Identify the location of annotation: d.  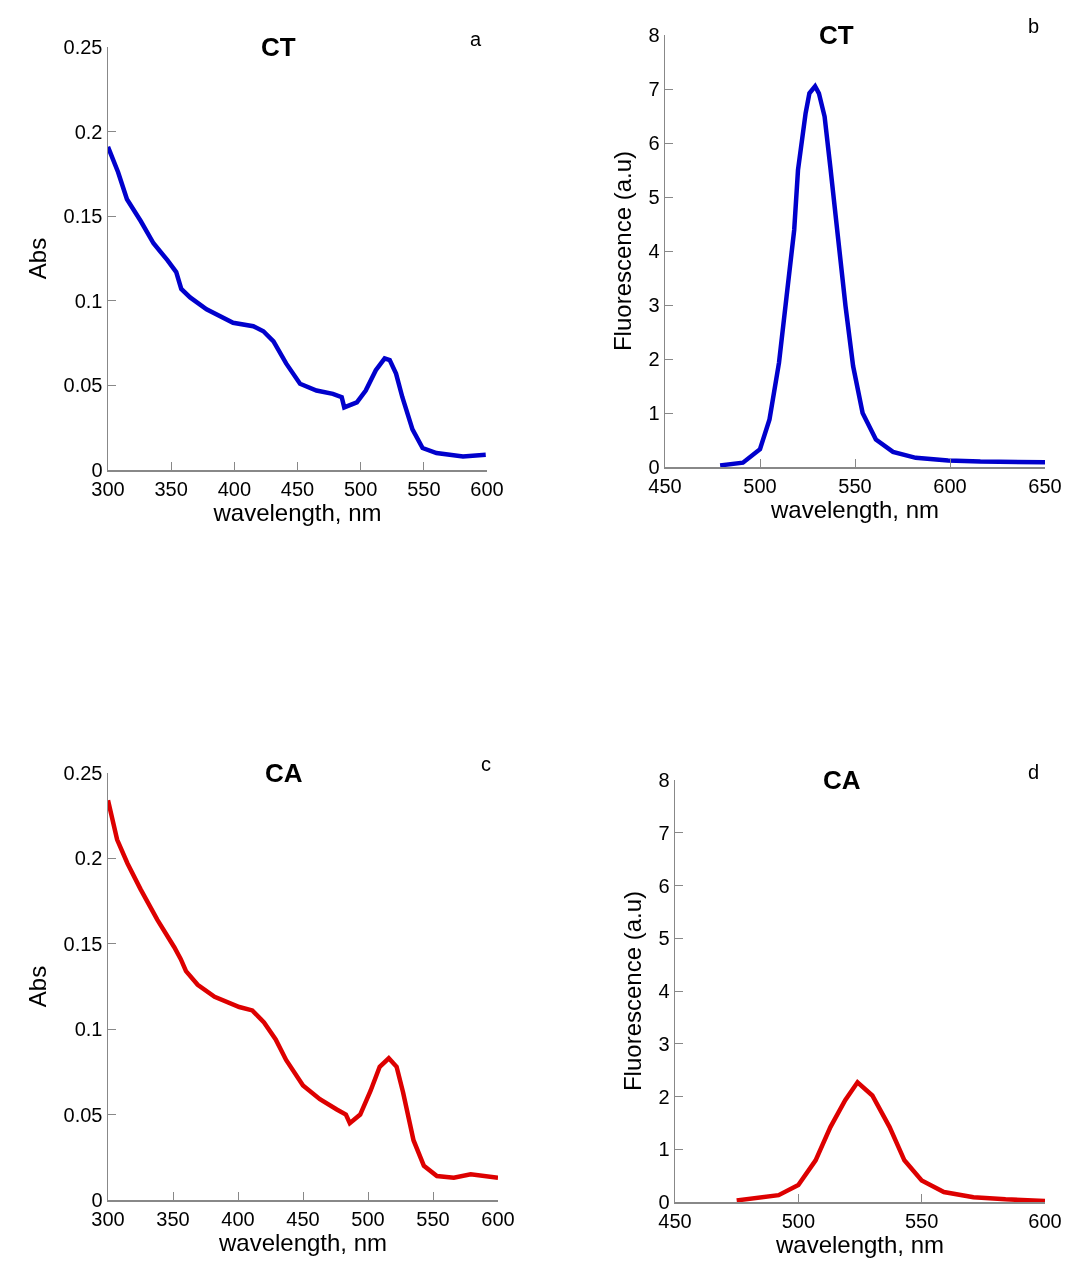
(1034, 772).